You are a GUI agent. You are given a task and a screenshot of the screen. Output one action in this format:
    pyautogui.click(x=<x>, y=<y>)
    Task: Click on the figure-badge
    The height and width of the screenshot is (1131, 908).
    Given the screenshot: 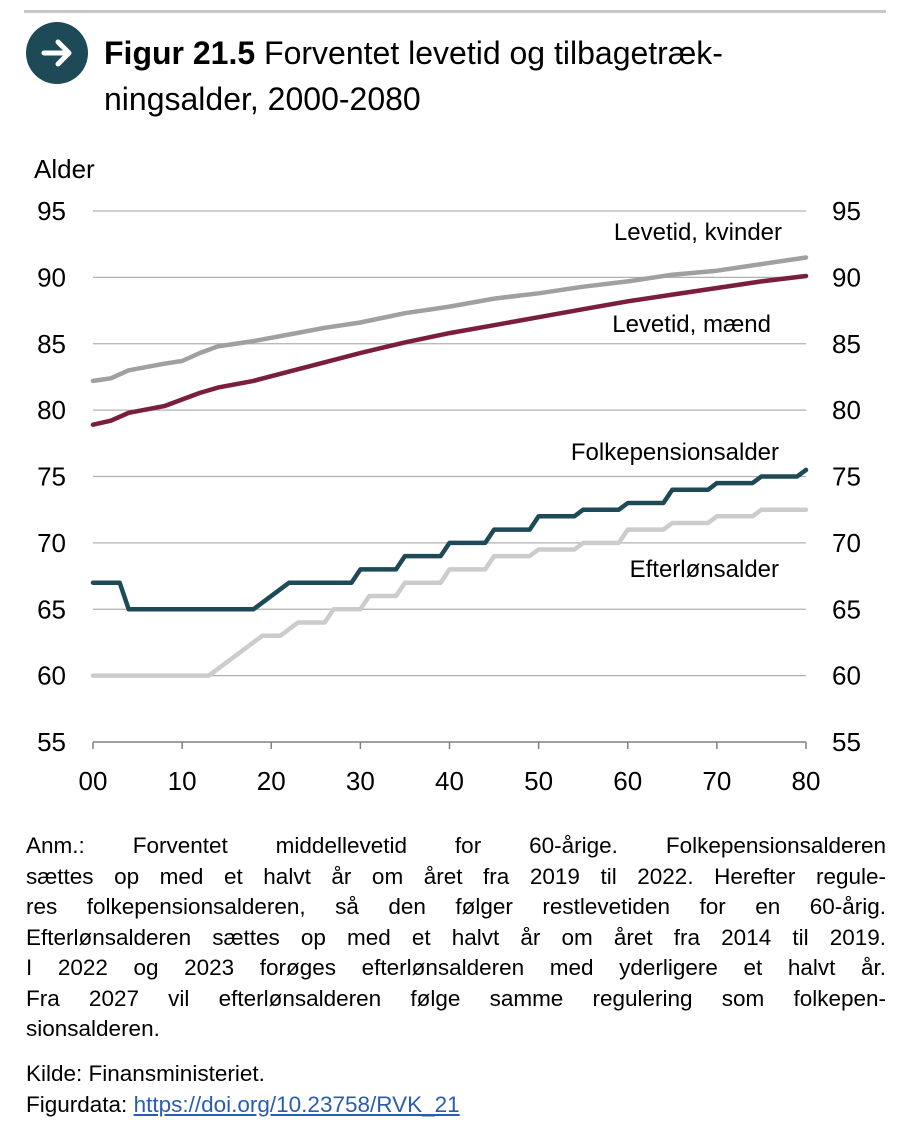 What is the action you would take?
    pyautogui.click(x=57, y=53)
    